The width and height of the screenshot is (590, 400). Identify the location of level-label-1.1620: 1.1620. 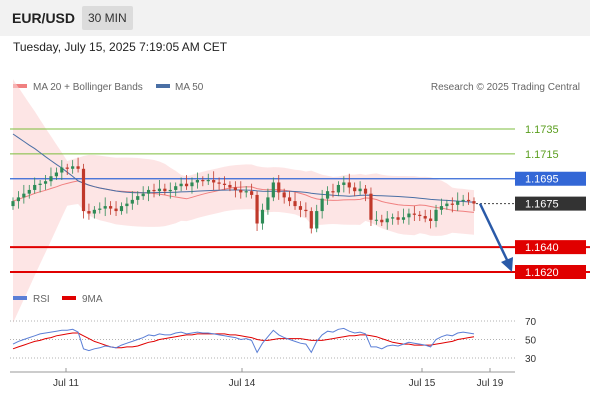
(542, 273).